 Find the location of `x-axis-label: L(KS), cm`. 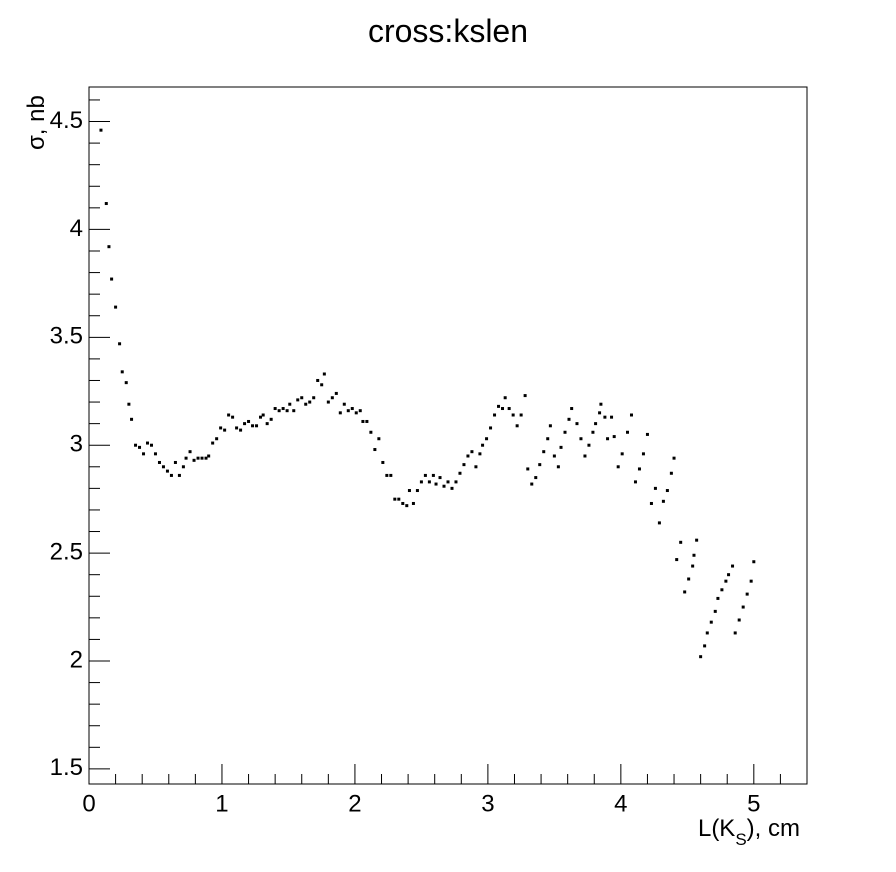

x-axis-label: L(KS), cm is located at coordinates (749, 832).